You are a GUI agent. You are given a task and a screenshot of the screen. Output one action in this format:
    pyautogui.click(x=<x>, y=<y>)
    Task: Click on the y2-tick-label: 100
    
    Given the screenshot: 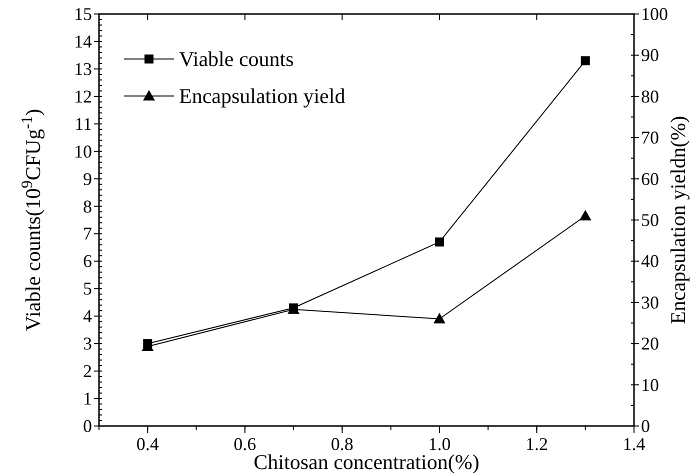 What is the action you would take?
    pyautogui.click(x=654, y=14)
    